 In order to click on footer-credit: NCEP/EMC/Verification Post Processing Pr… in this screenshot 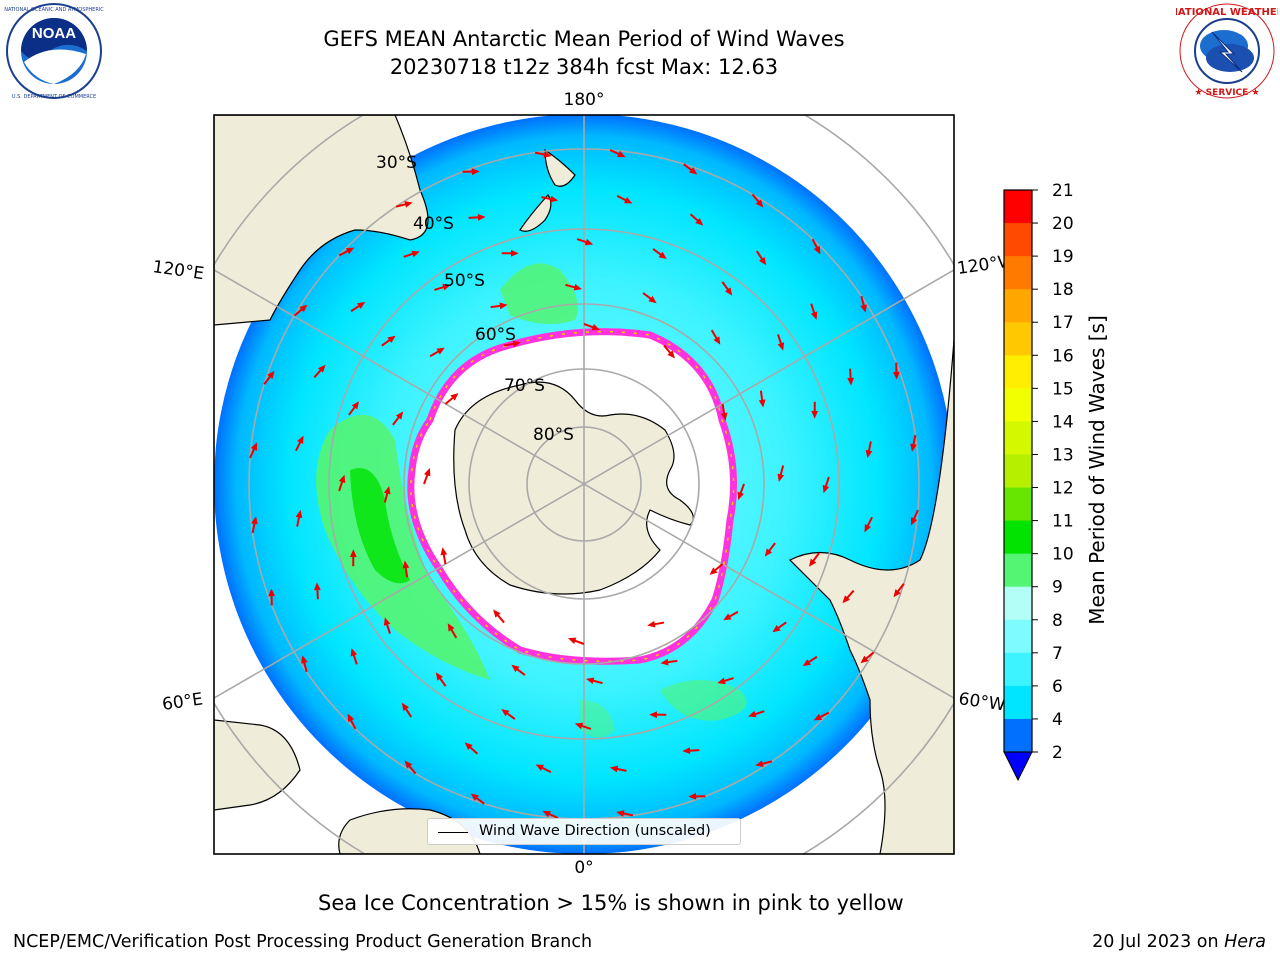, I will do `click(303, 942)`.